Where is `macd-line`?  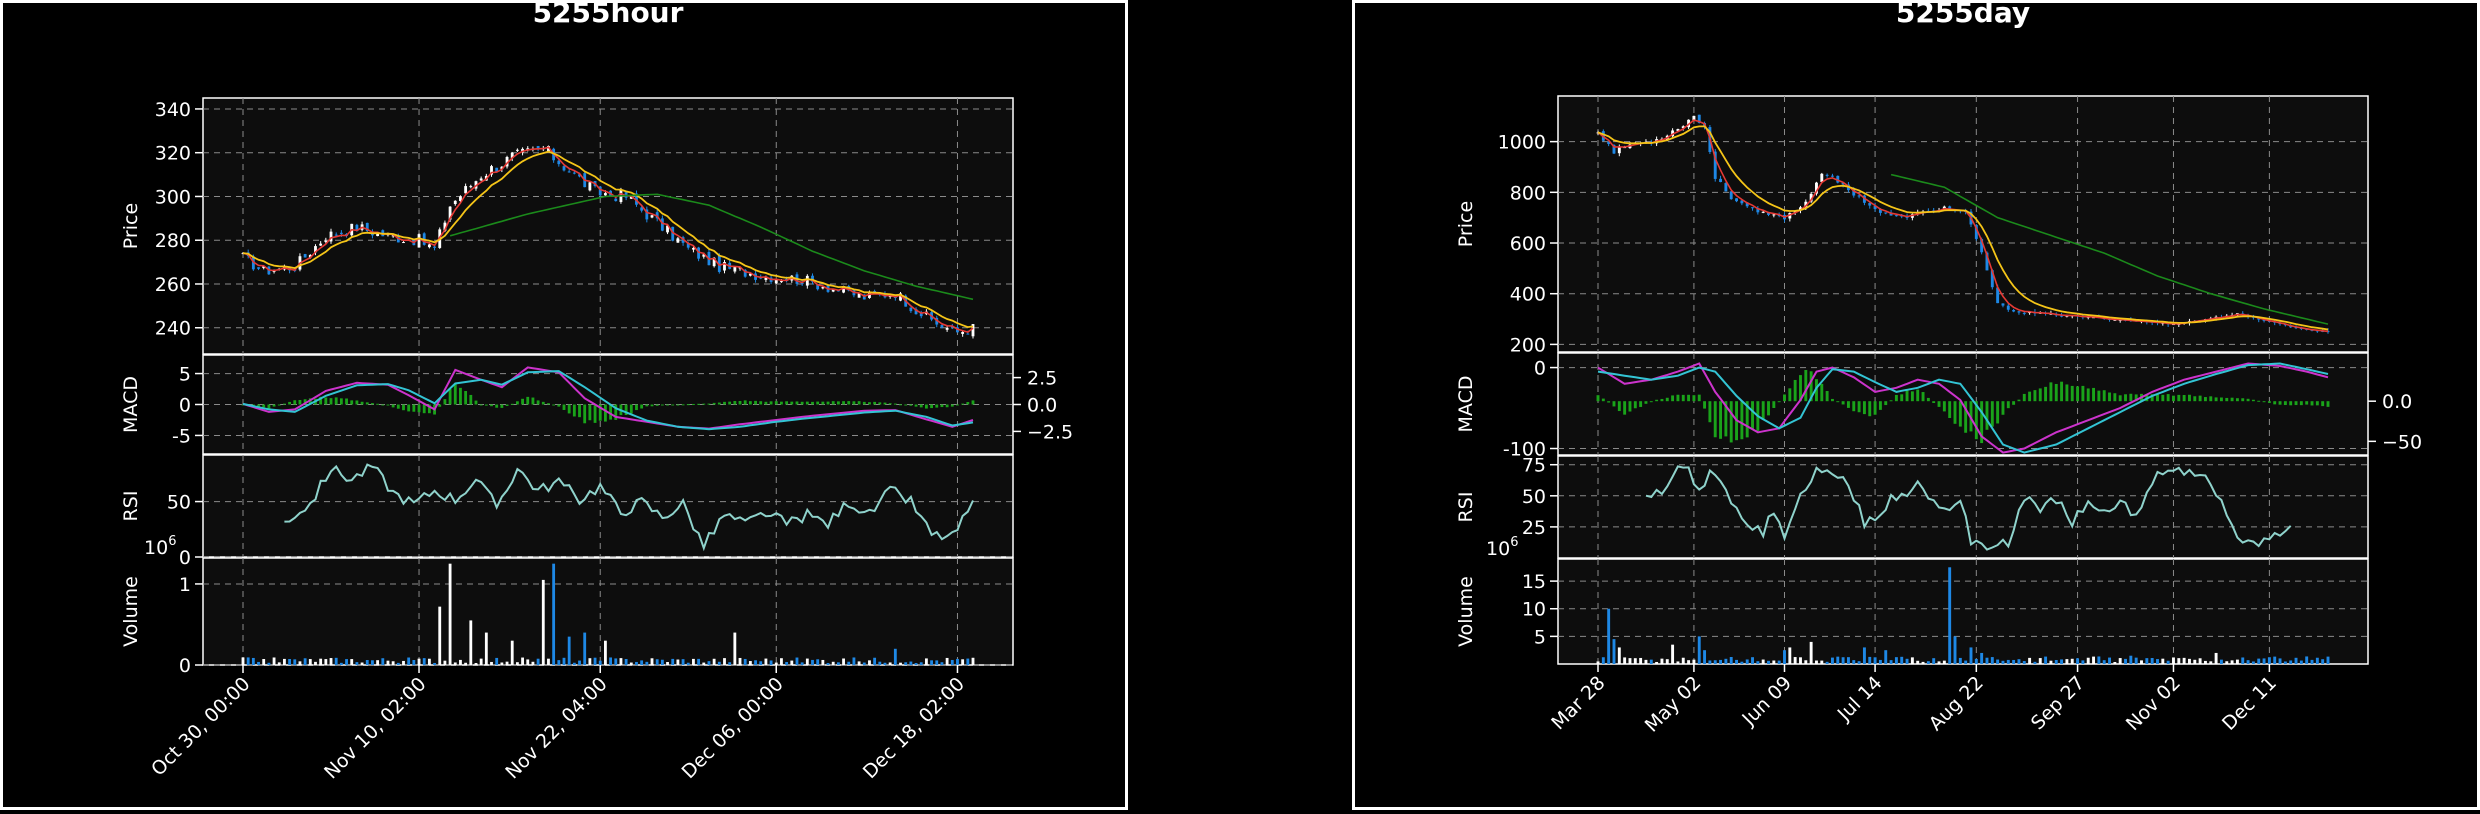 macd-line is located at coordinates (608, 398).